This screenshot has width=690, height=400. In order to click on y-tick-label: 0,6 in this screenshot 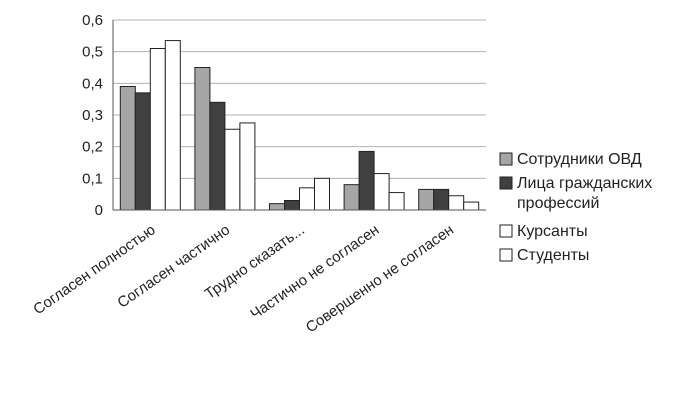, I will do `click(92, 20)`.